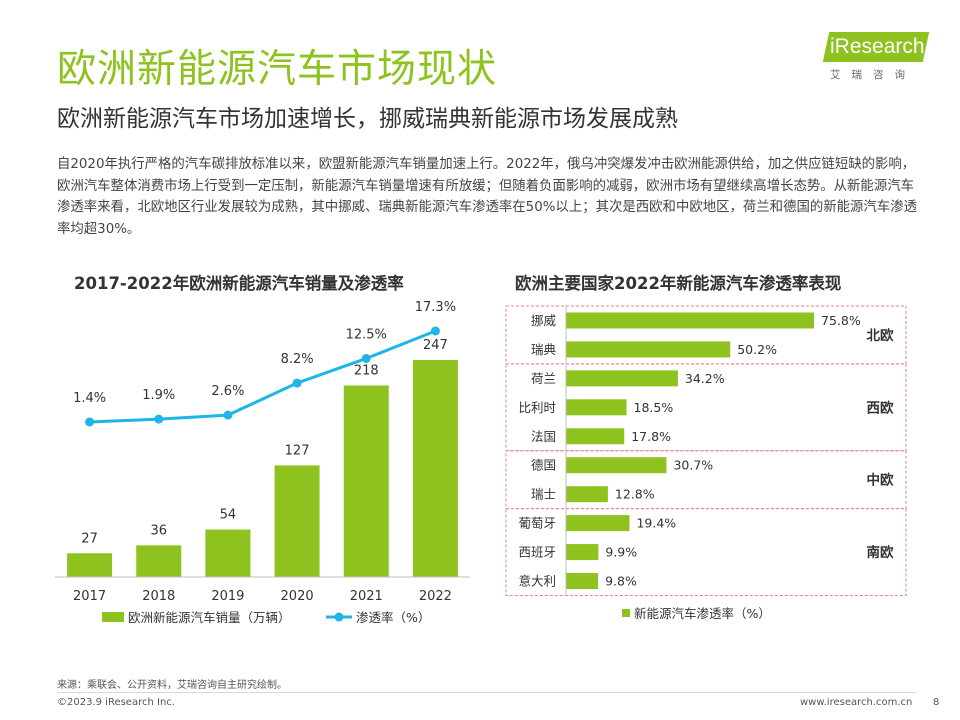 The image size is (960, 720). I want to click on year-tick-label: 2017, so click(89, 596).